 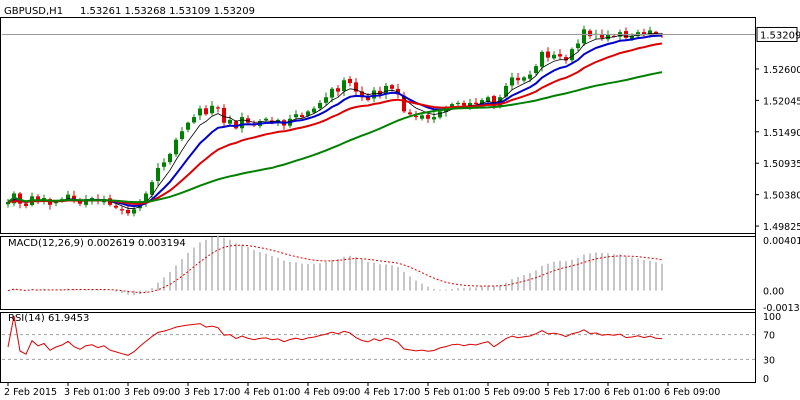 What do you see at coordinates (152, 392) in the screenshot?
I see `time-tick-label: 3 Feb 09:00` at bounding box center [152, 392].